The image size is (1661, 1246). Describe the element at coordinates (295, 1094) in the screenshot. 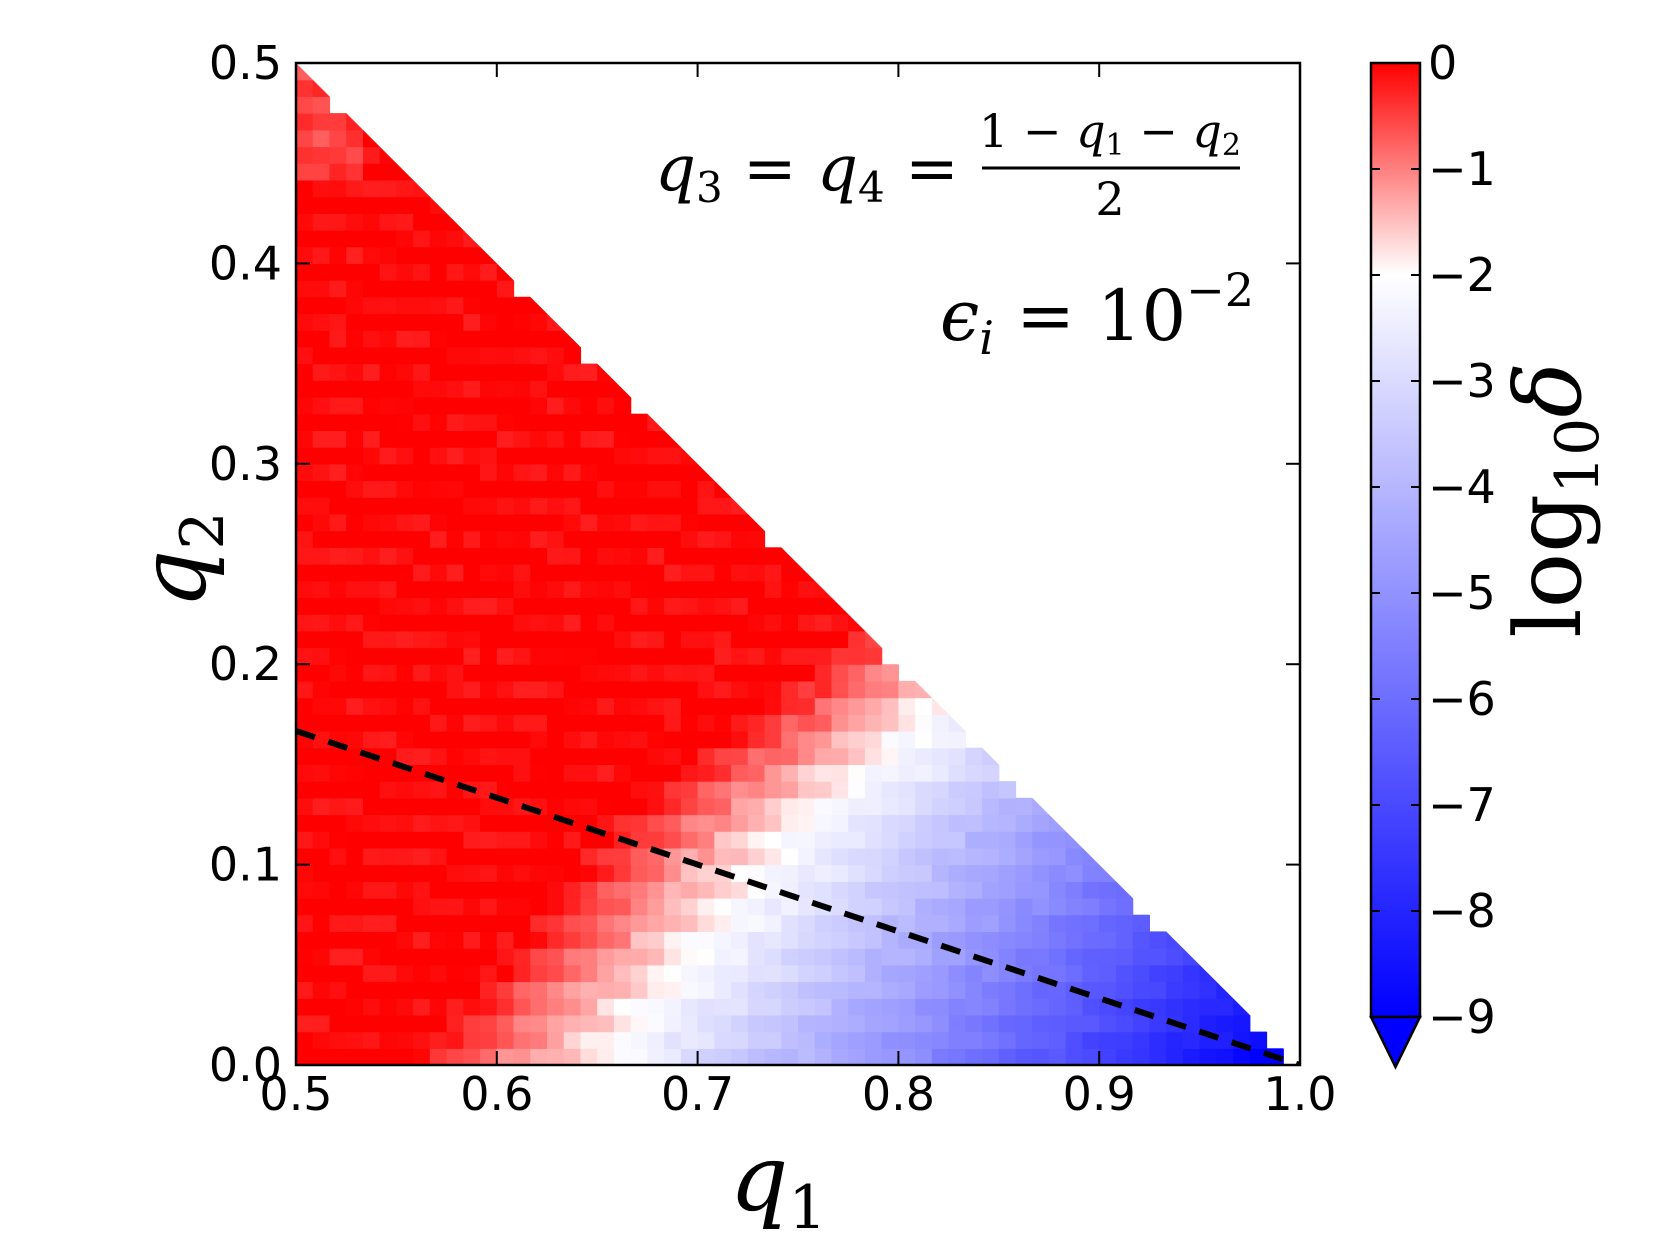

I see `x-tick-label: 0.5` at that location.